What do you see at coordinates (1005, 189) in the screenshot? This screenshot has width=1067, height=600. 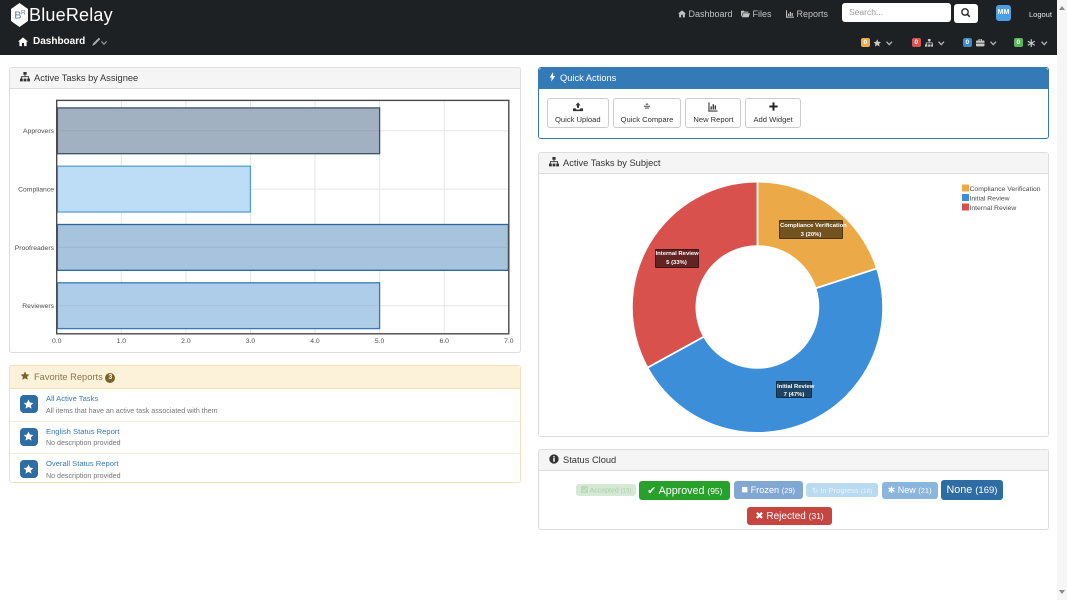 I see `svg-text: Compliance Verification` at bounding box center [1005, 189].